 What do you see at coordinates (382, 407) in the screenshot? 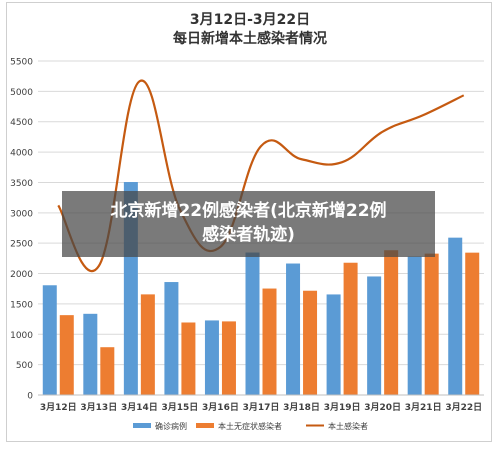
I see `x-tick-label: 3月20日` at bounding box center [382, 407].